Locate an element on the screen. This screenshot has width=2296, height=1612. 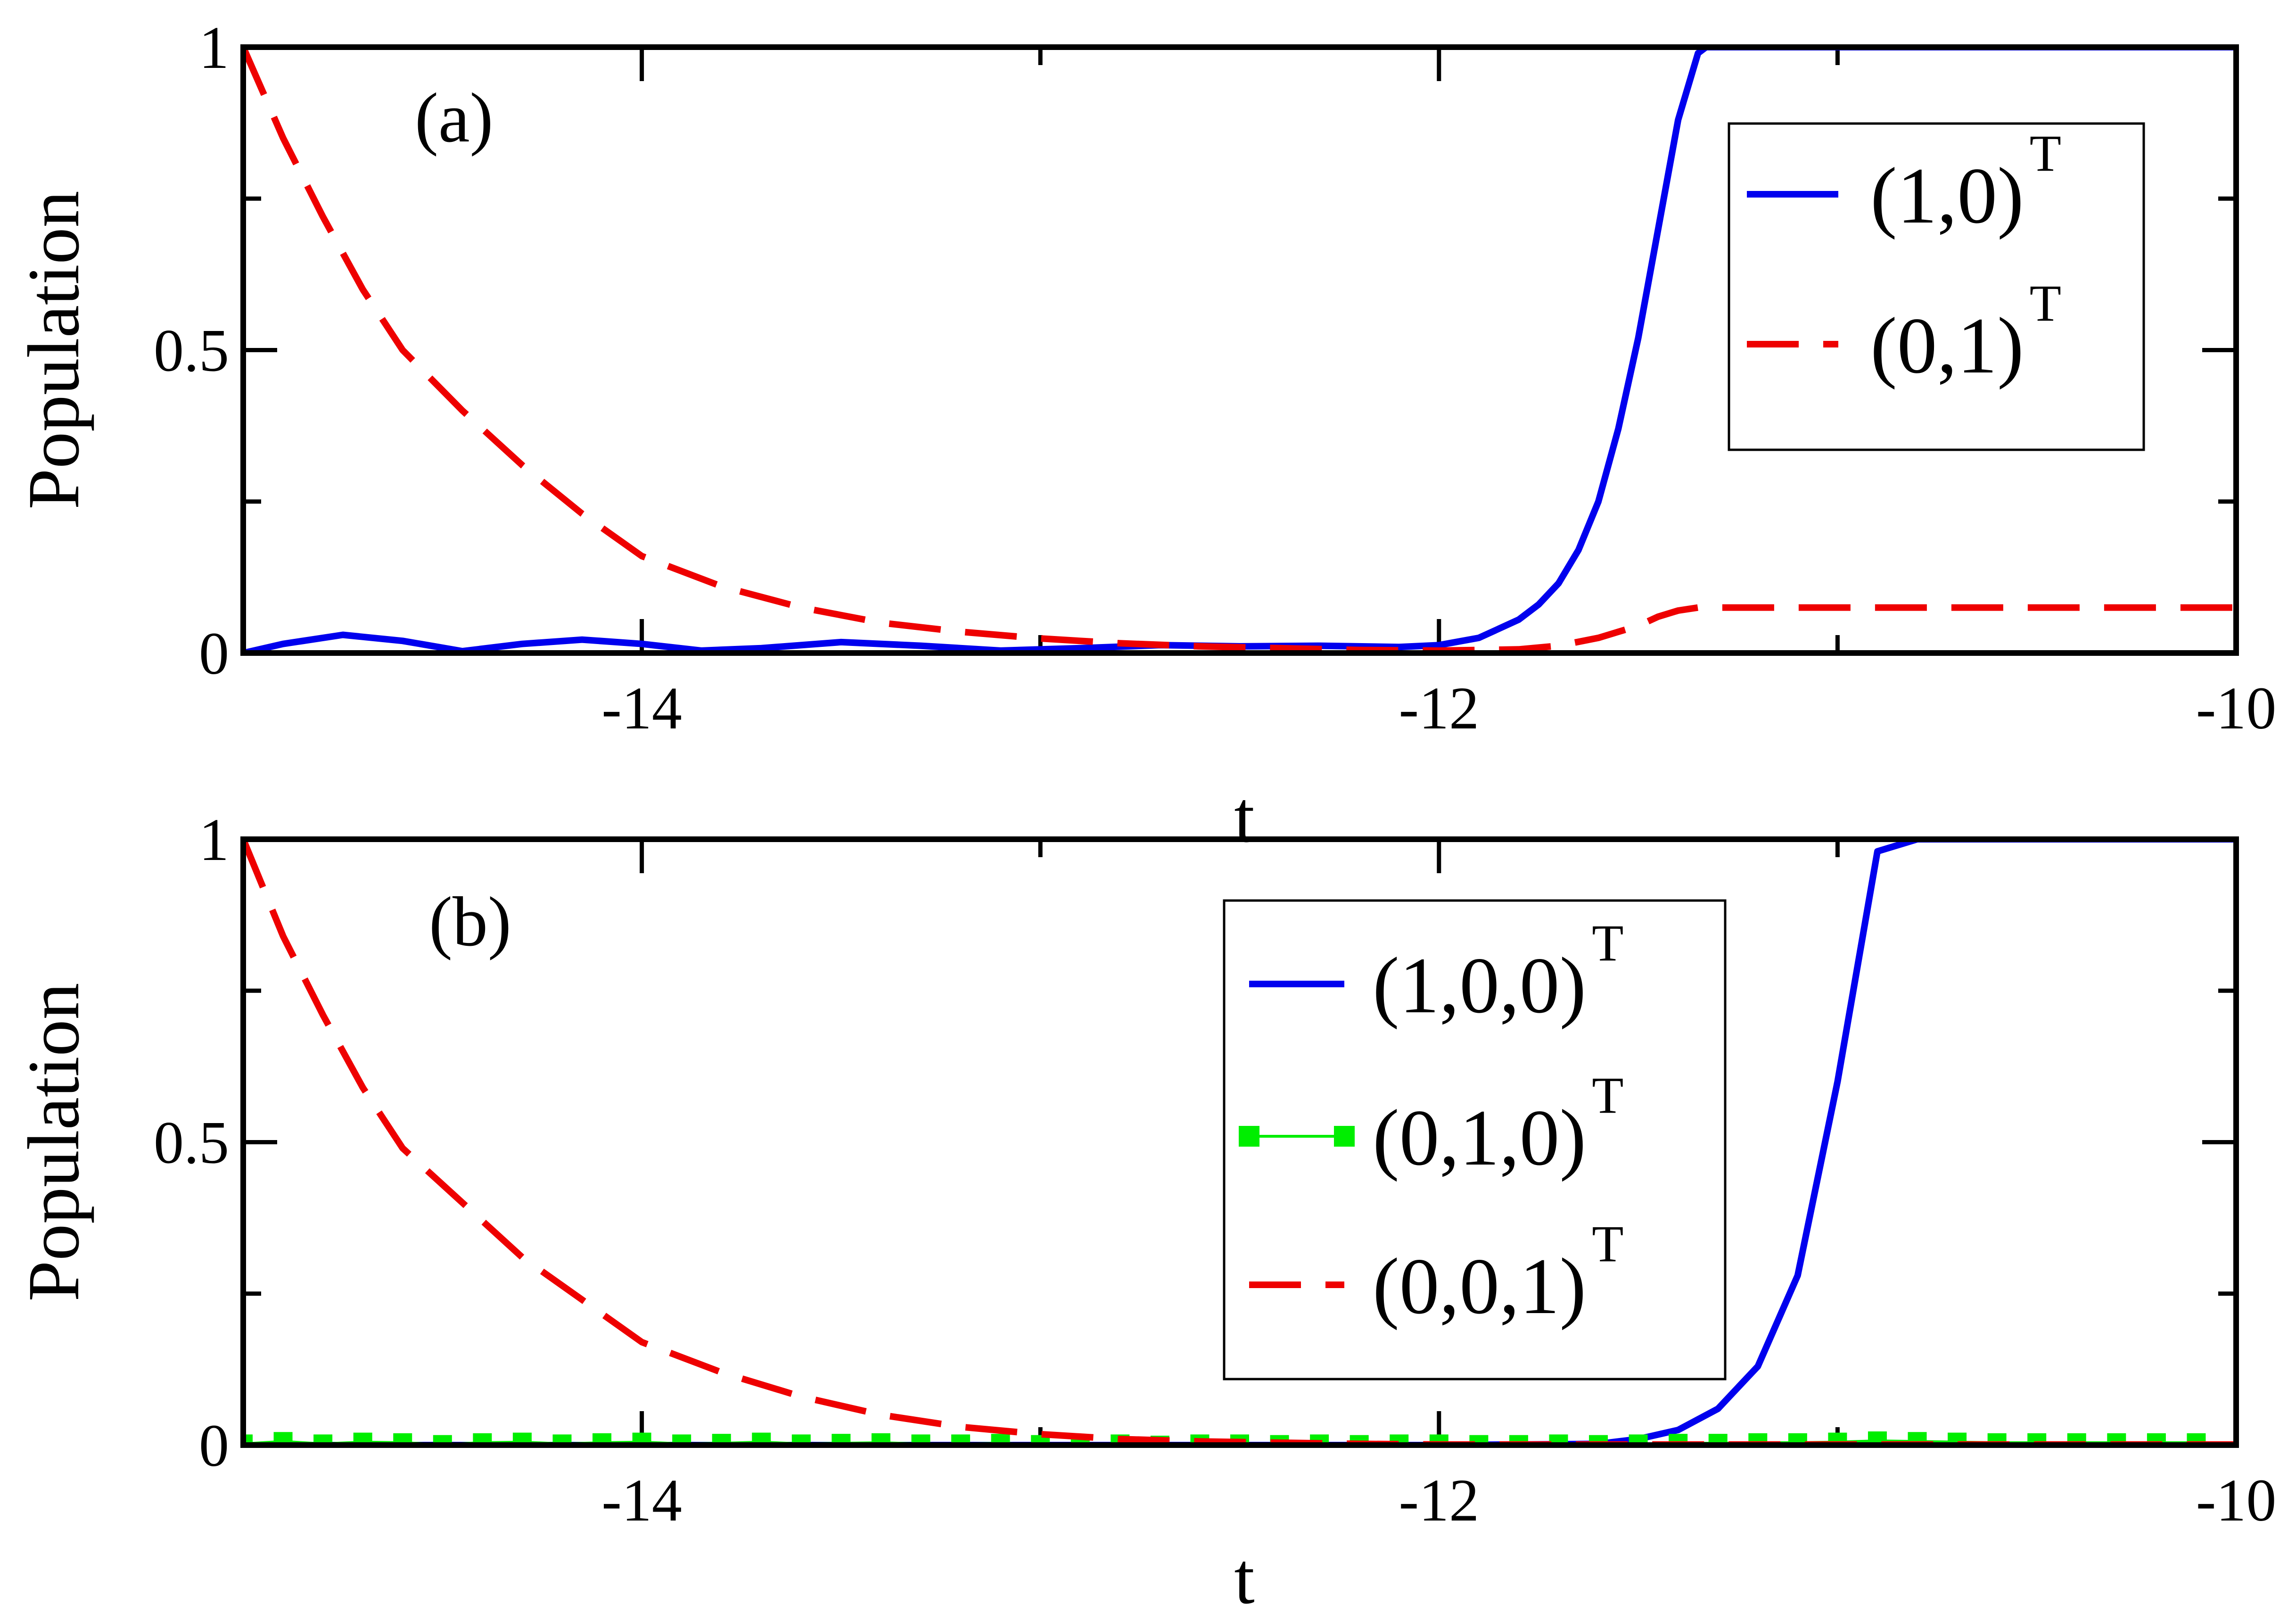
legend-entry-name: (0,1,0) is located at coordinates (1479, 1137).